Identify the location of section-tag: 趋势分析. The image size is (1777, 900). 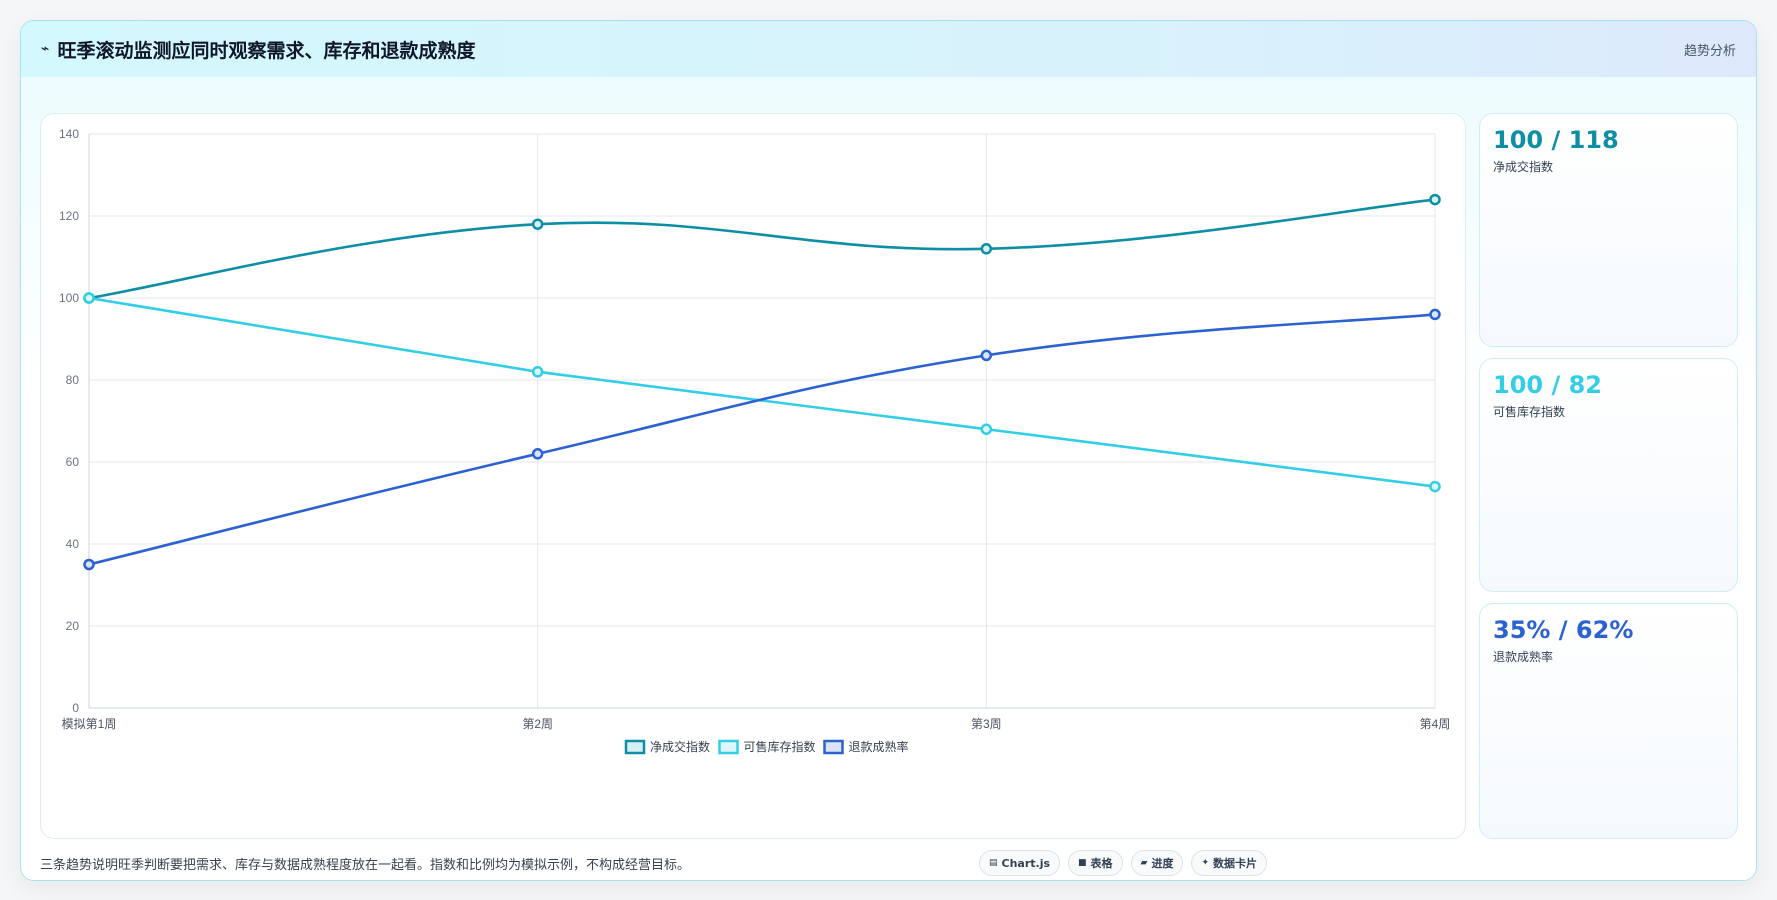
(1709, 51).